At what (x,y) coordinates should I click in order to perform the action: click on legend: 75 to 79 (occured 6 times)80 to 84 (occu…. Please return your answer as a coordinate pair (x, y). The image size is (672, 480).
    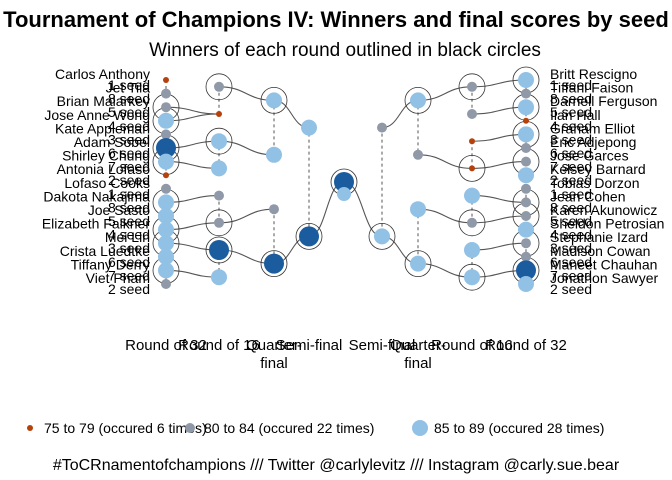
    Looking at the image, I should click on (315, 428).